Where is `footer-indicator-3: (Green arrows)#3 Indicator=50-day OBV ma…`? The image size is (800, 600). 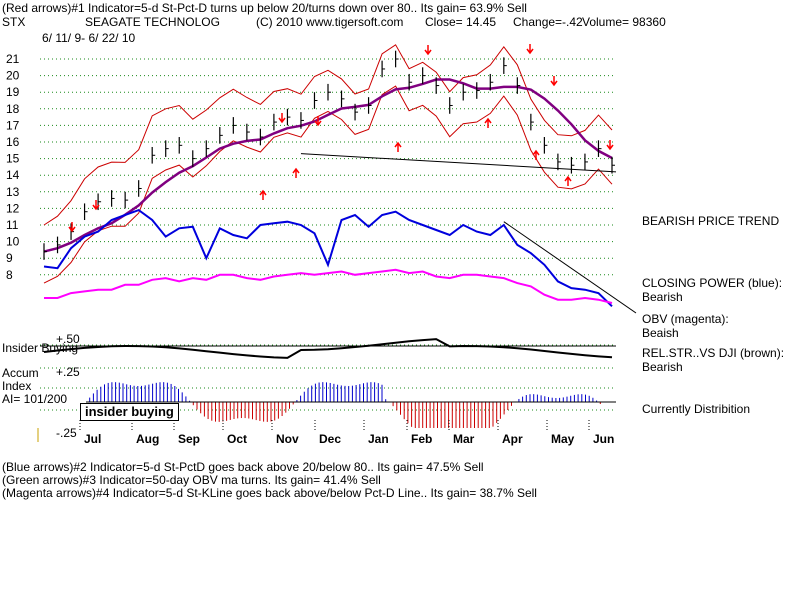 footer-indicator-3: (Green arrows)#3 Indicator=50-day OBV ma… is located at coordinates (191, 480).